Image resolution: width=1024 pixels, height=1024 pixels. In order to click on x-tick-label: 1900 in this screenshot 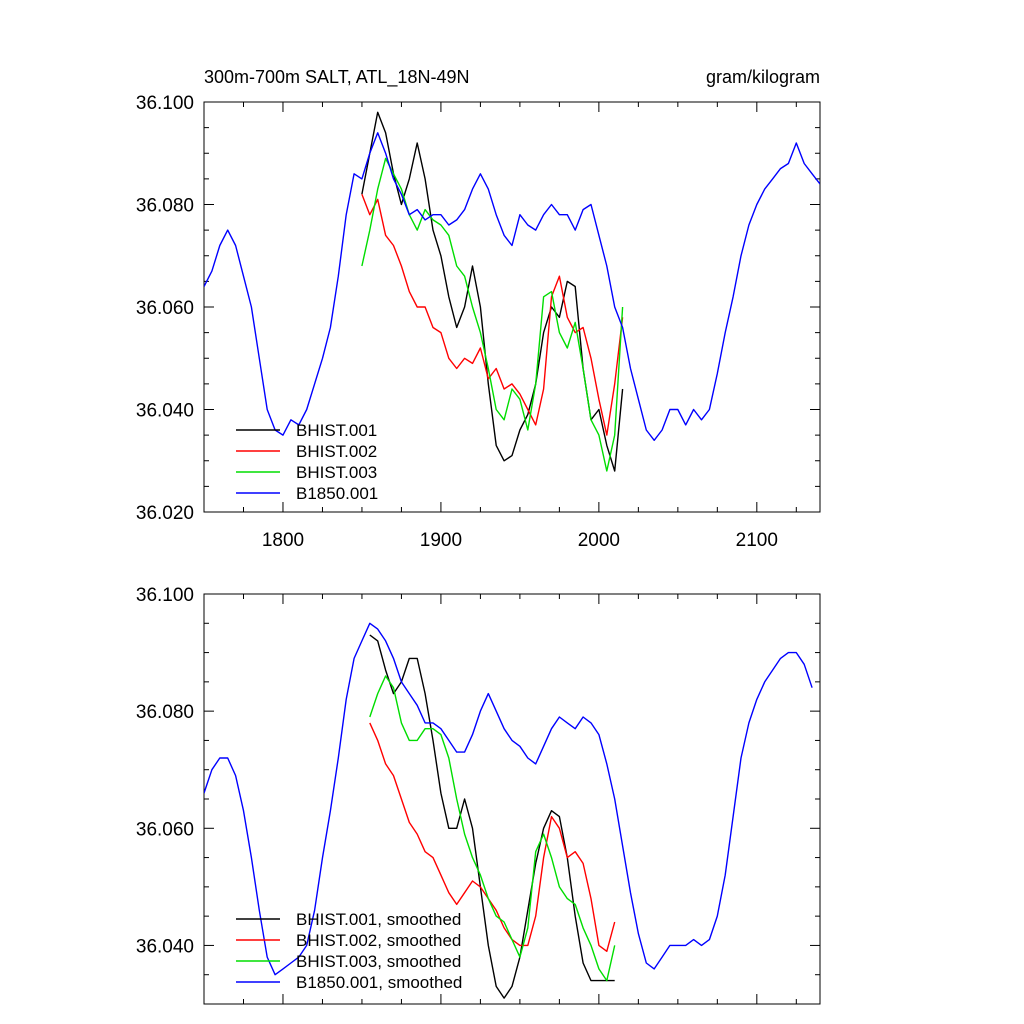, I will do `click(441, 540)`.